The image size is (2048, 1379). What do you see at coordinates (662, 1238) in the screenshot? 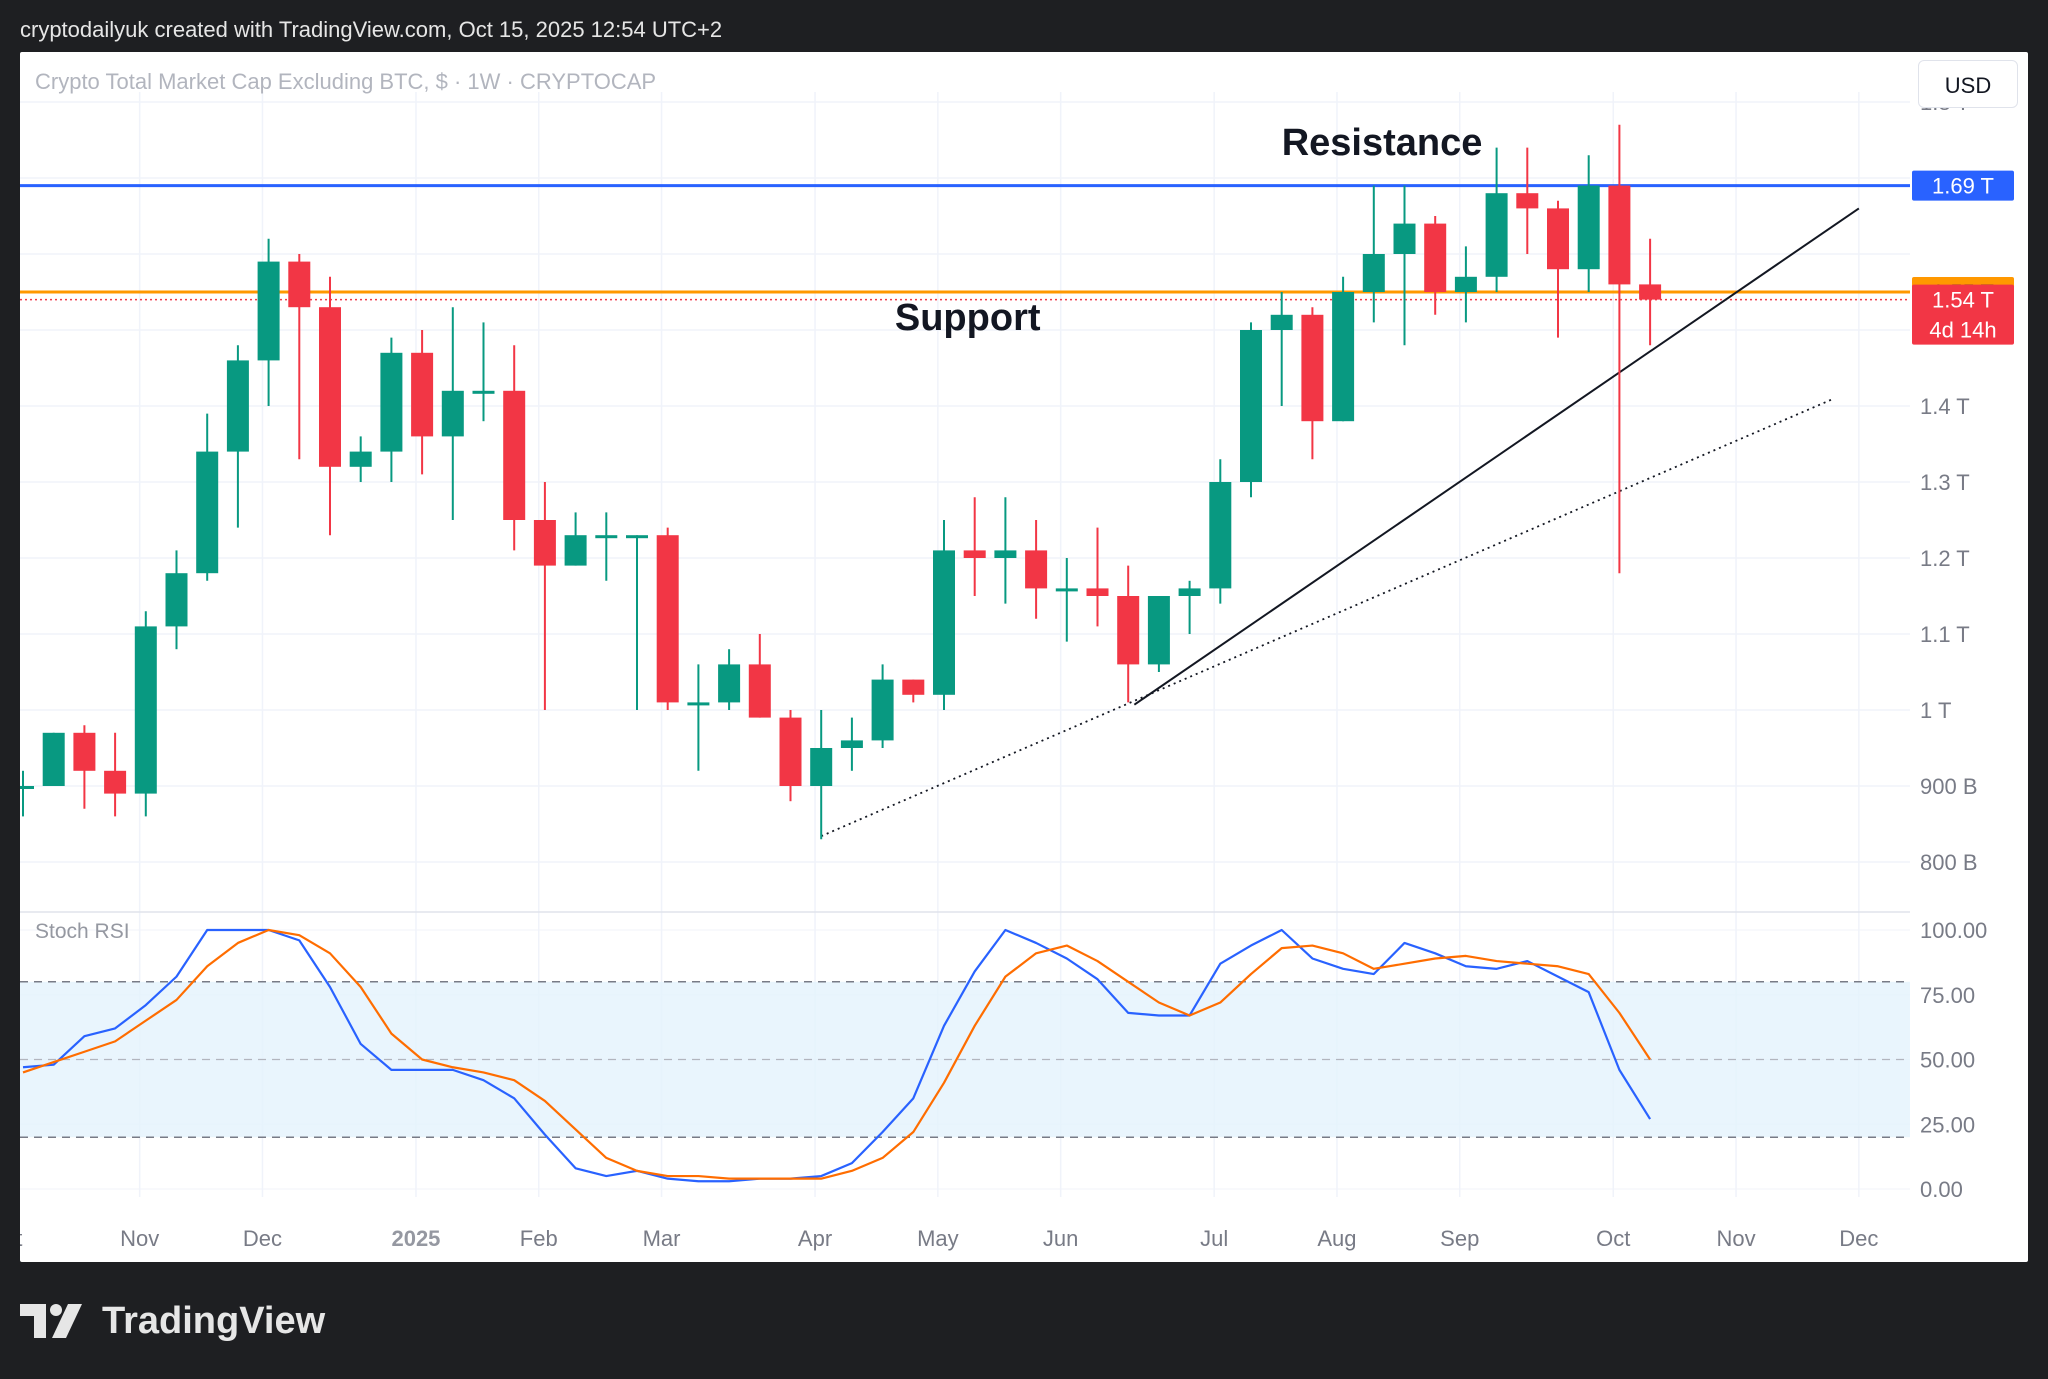
I see `time-axis-label: Mar` at bounding box center [662, 1238].